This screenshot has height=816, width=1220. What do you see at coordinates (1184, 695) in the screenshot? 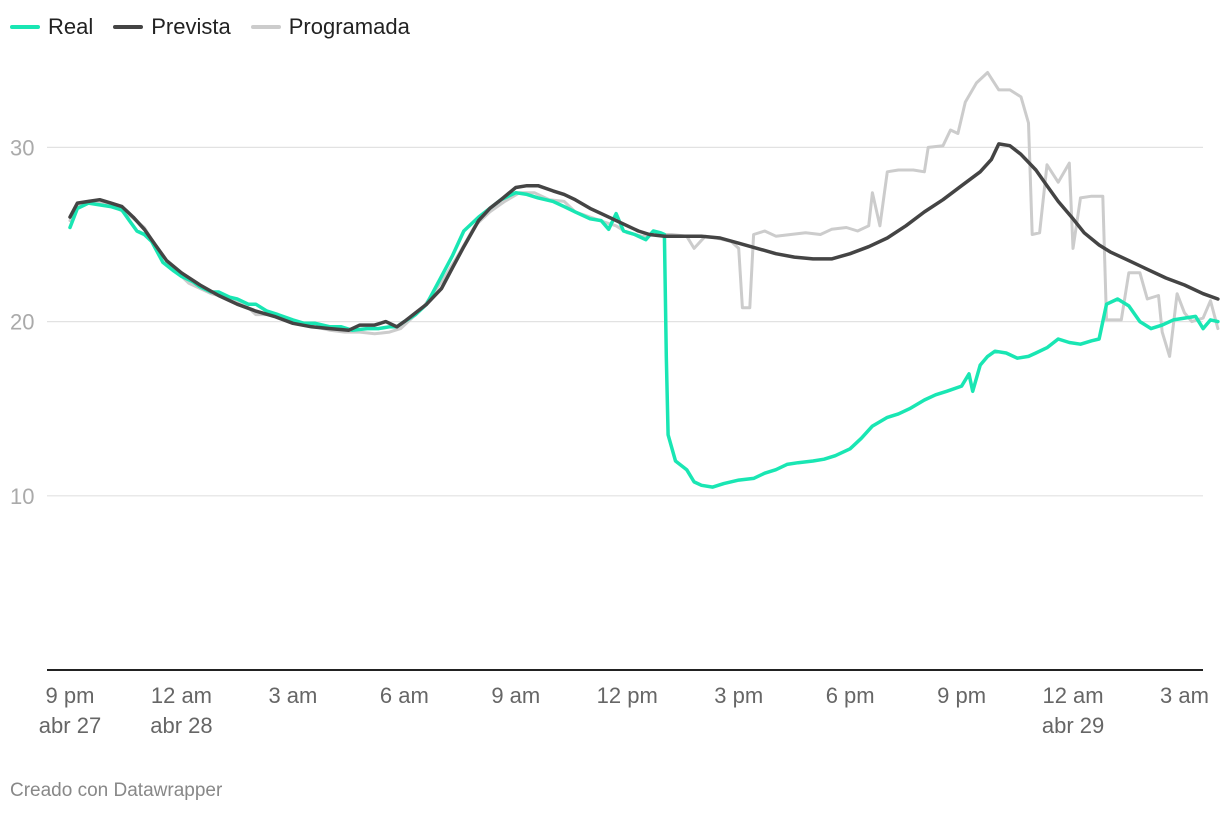
I see `x-tick-label-10: 3 am` at bounding box center [1184, 695].